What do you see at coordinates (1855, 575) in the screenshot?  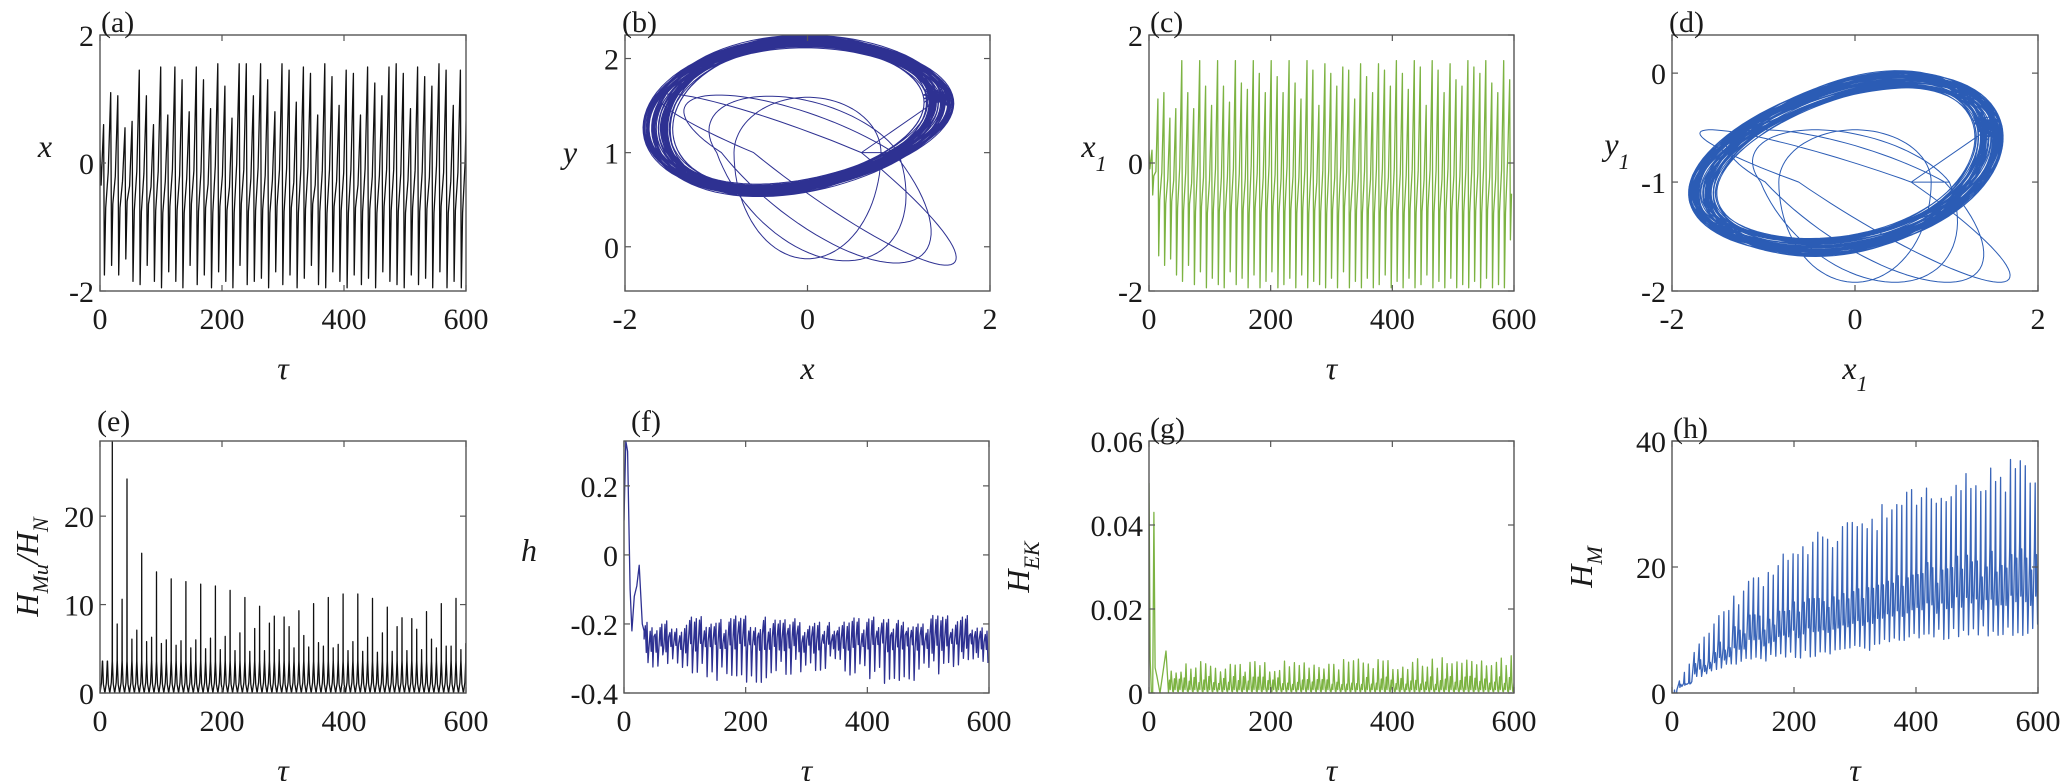 I see `series-line-h` at bounding box center [1855, 575].